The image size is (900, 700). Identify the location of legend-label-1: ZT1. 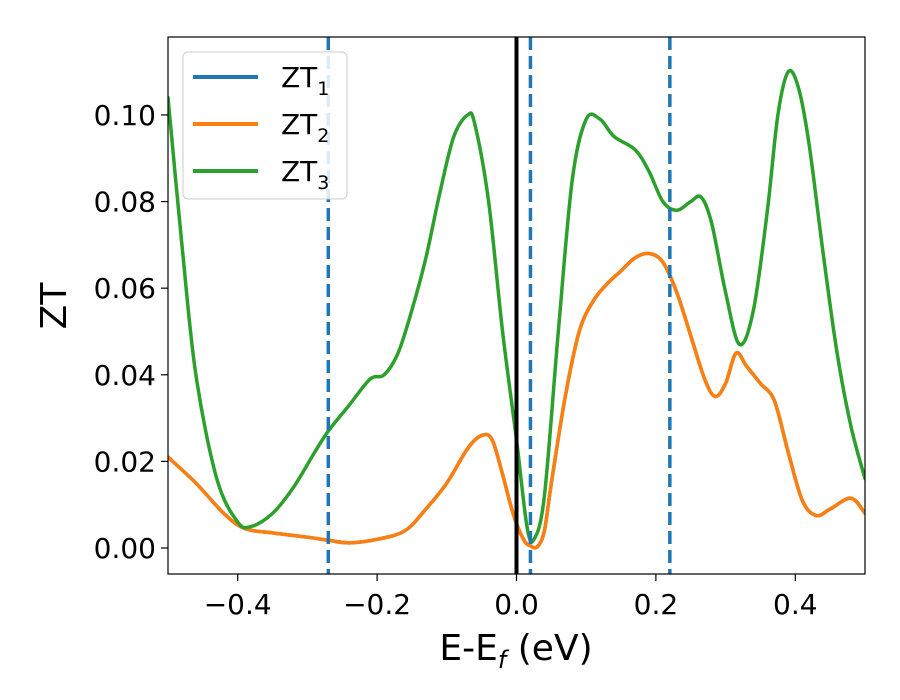
(305, 80).